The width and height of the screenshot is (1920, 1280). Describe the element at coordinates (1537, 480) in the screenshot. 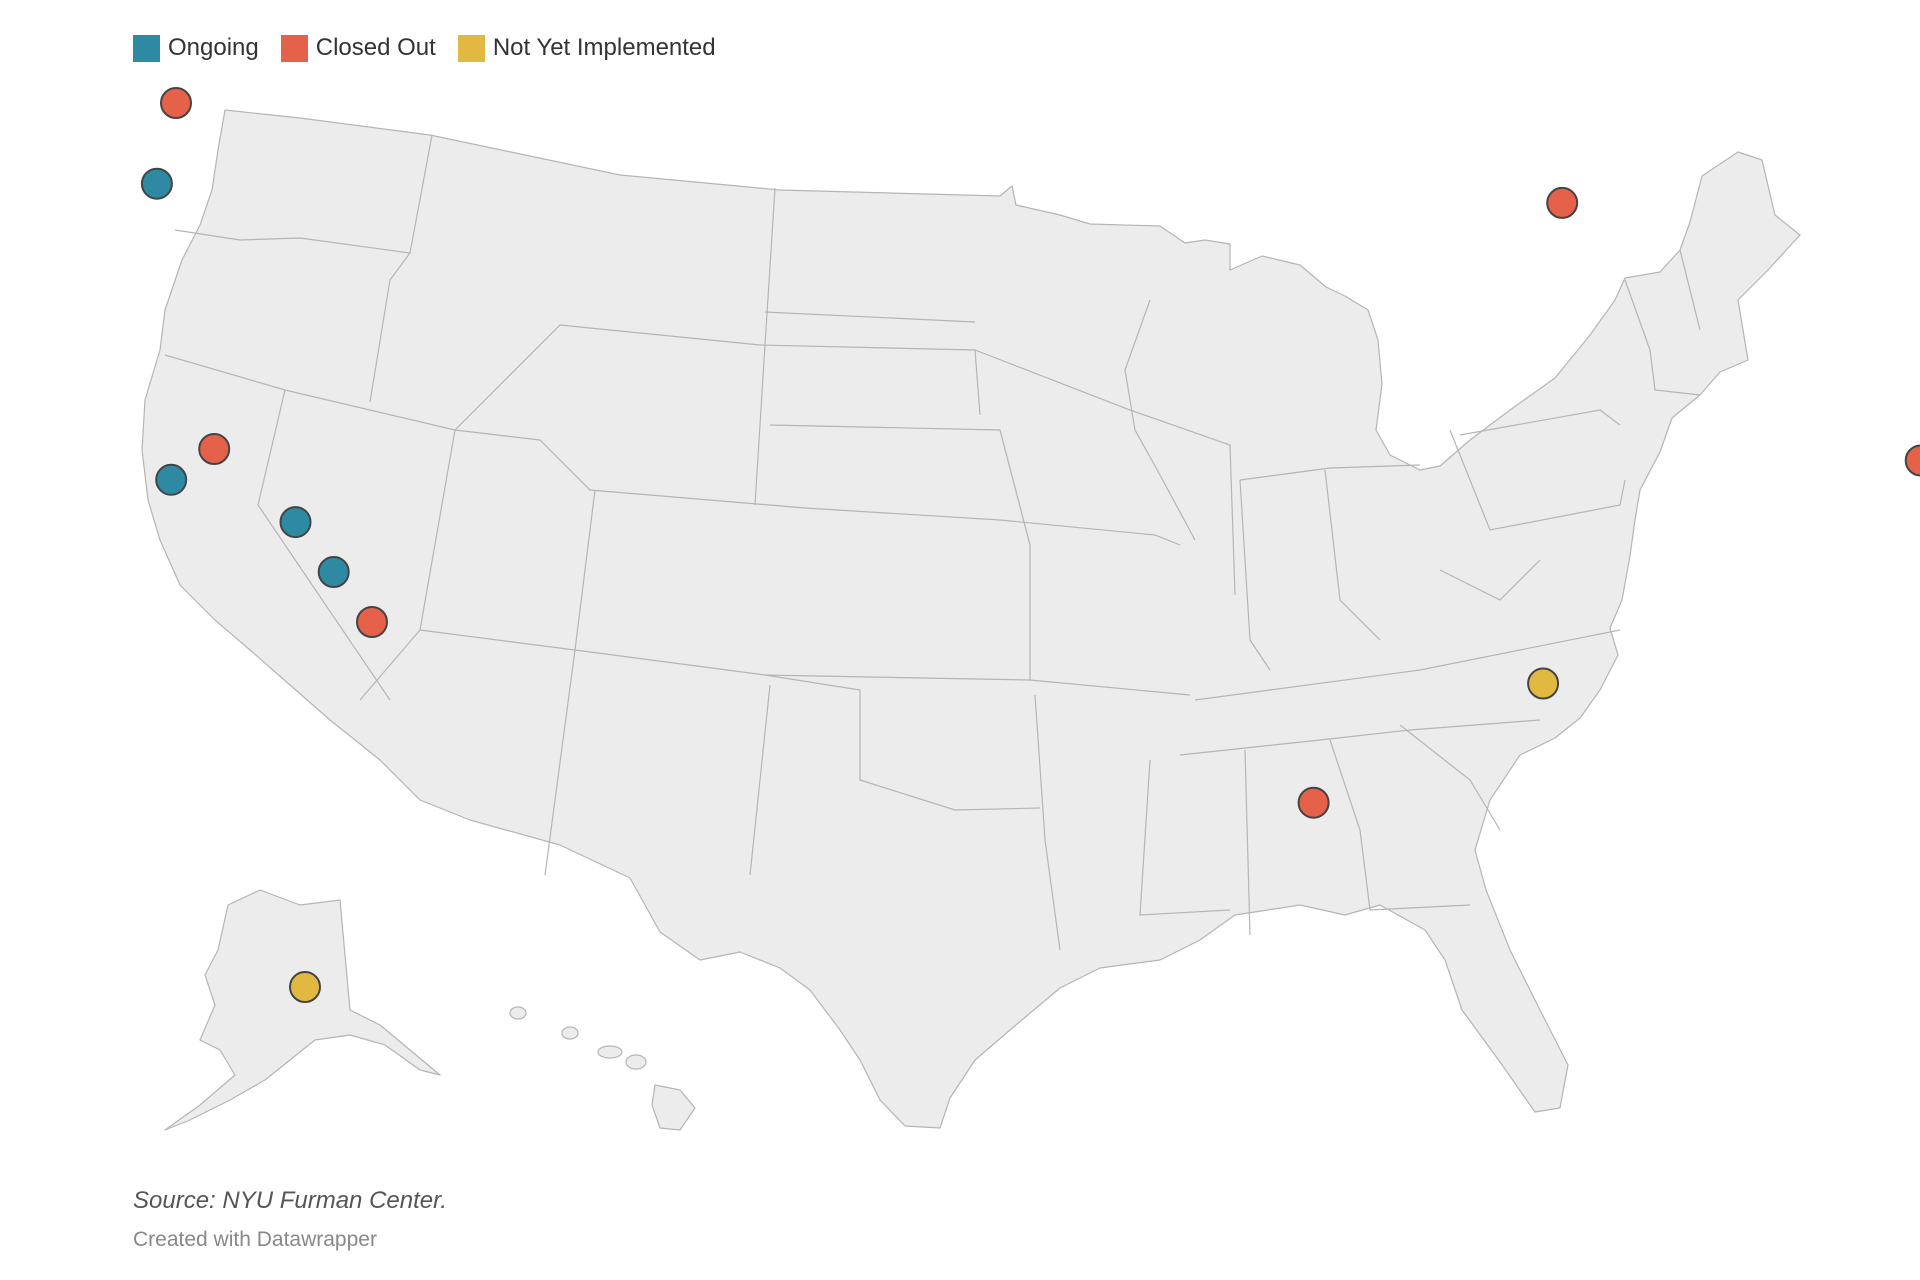

I see `border-pa` at that location.